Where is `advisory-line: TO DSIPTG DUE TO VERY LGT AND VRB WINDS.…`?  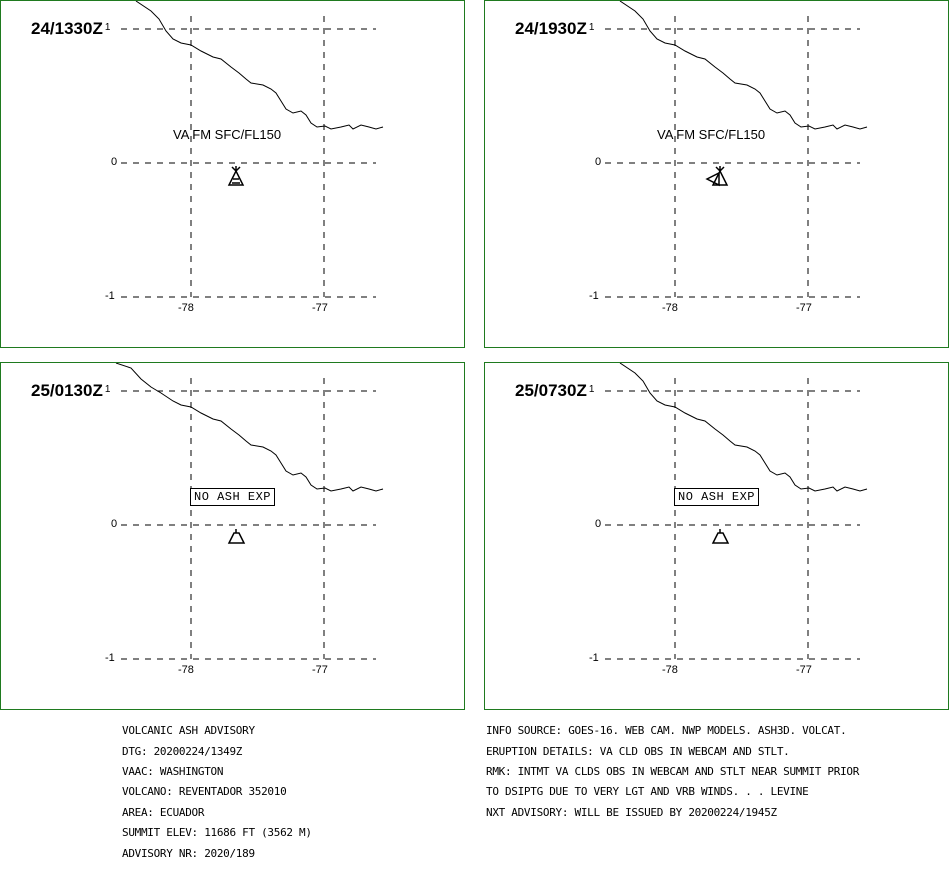 advisory-line: TO DSIPTG DUE TO VERY LGT AND VRB WINDS.… is located at coordinates (647, 792).